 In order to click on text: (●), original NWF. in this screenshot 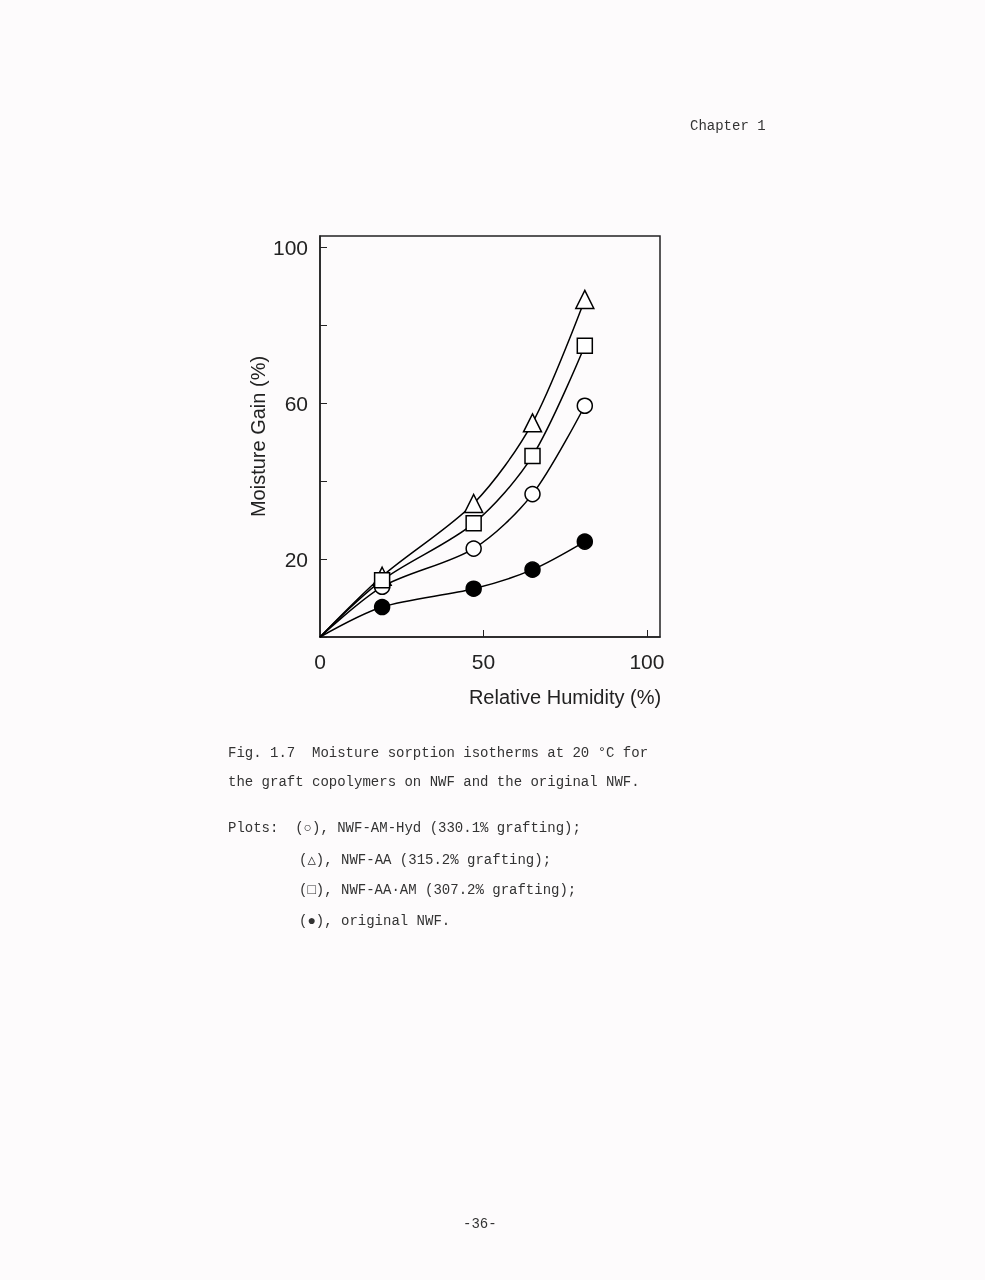, I will do `click(375, 921)`.